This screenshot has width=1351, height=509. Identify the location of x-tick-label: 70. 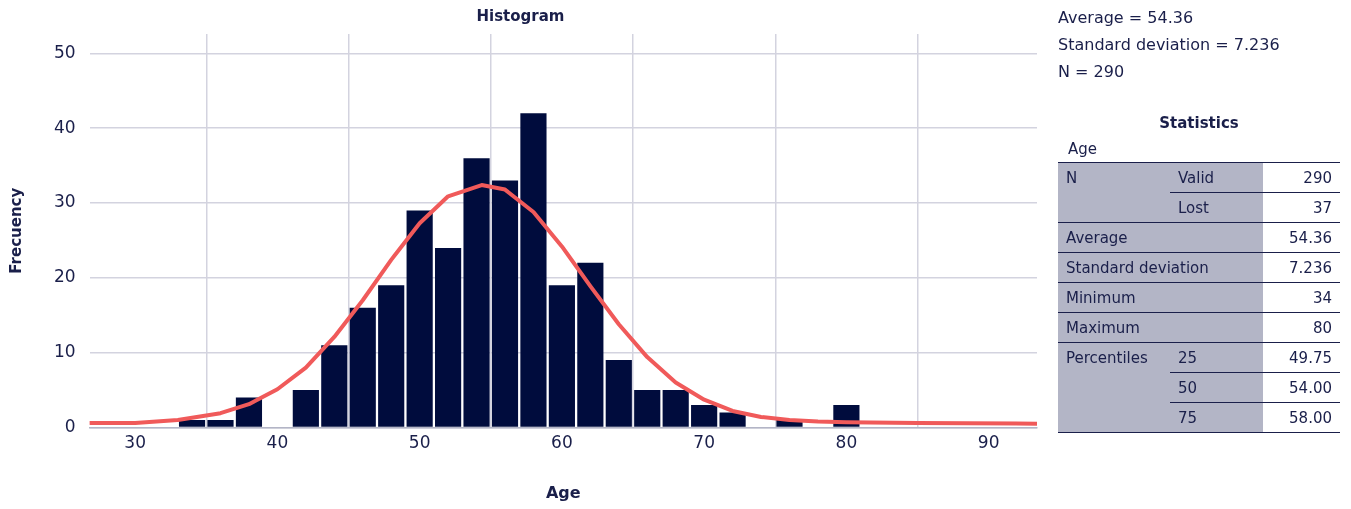
(704, 442).